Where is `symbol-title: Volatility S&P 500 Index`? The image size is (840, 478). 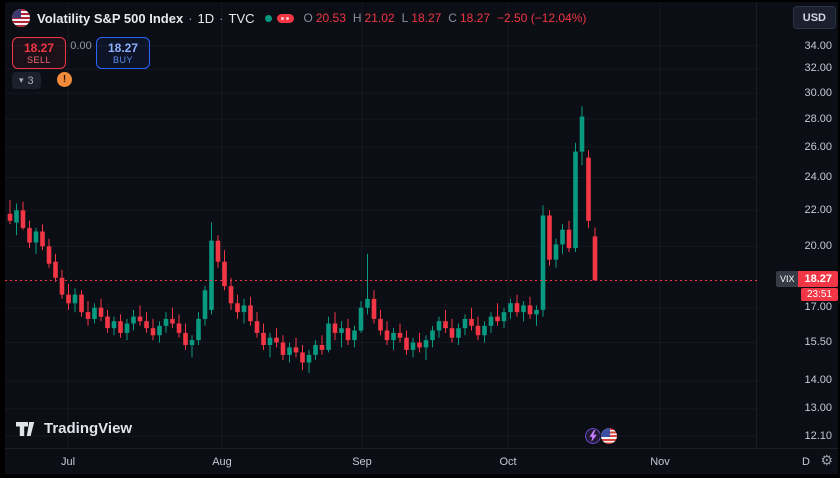
symbol-title: Volatility S&P 500 Index is located at coordinates (110, 18).